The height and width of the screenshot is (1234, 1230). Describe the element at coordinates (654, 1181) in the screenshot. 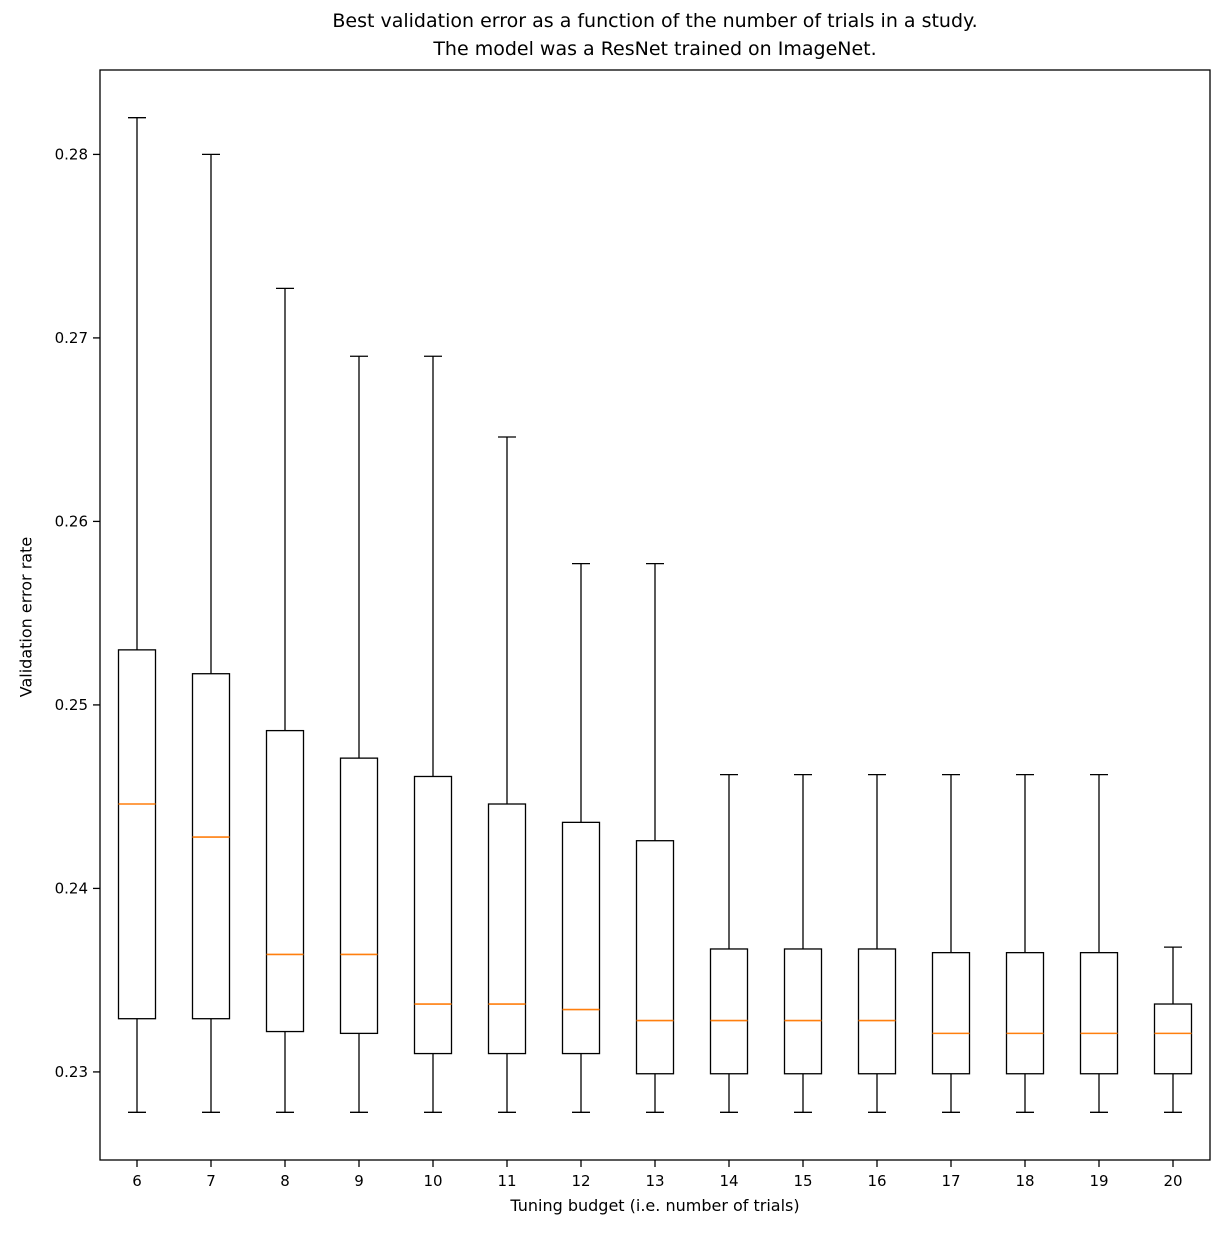

I see `x-tick-label: 13` at that location.